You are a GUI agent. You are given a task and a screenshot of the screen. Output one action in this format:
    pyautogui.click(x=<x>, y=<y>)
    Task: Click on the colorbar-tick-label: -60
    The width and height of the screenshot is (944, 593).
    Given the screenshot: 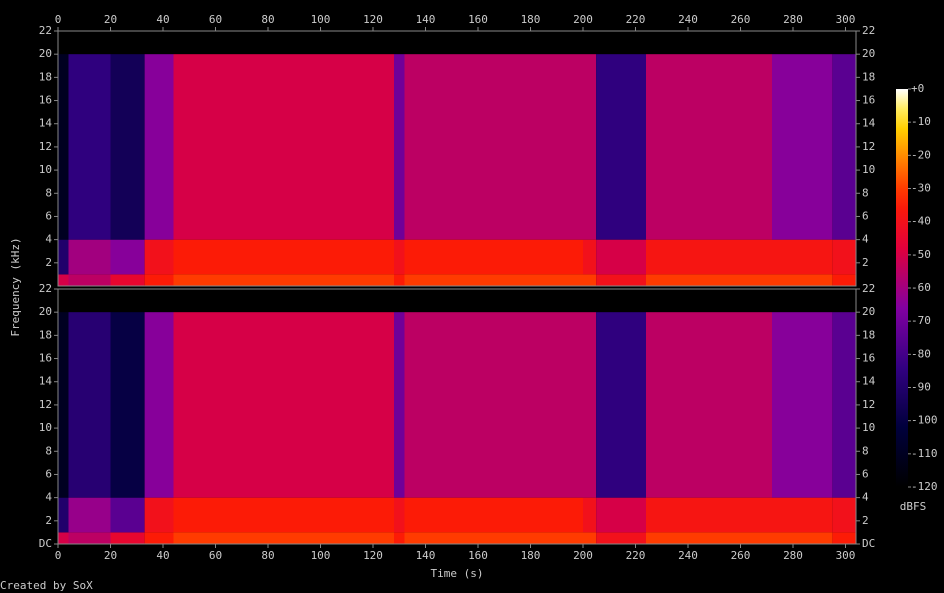 What is the action you would take?
    pyautogui.click(x=921, y=287)
    